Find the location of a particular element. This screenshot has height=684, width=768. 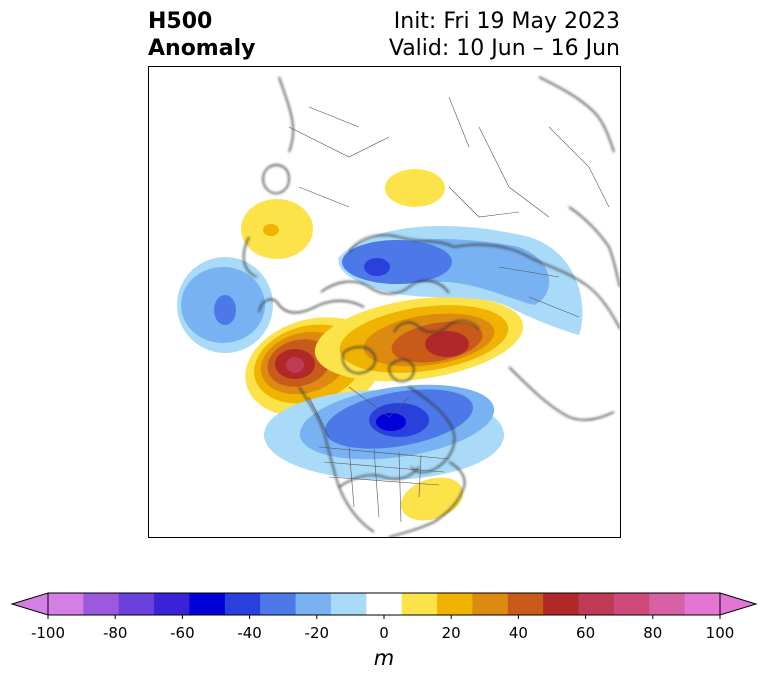

colorbar-tick-label: -100 is located at coordinates (48, 633).